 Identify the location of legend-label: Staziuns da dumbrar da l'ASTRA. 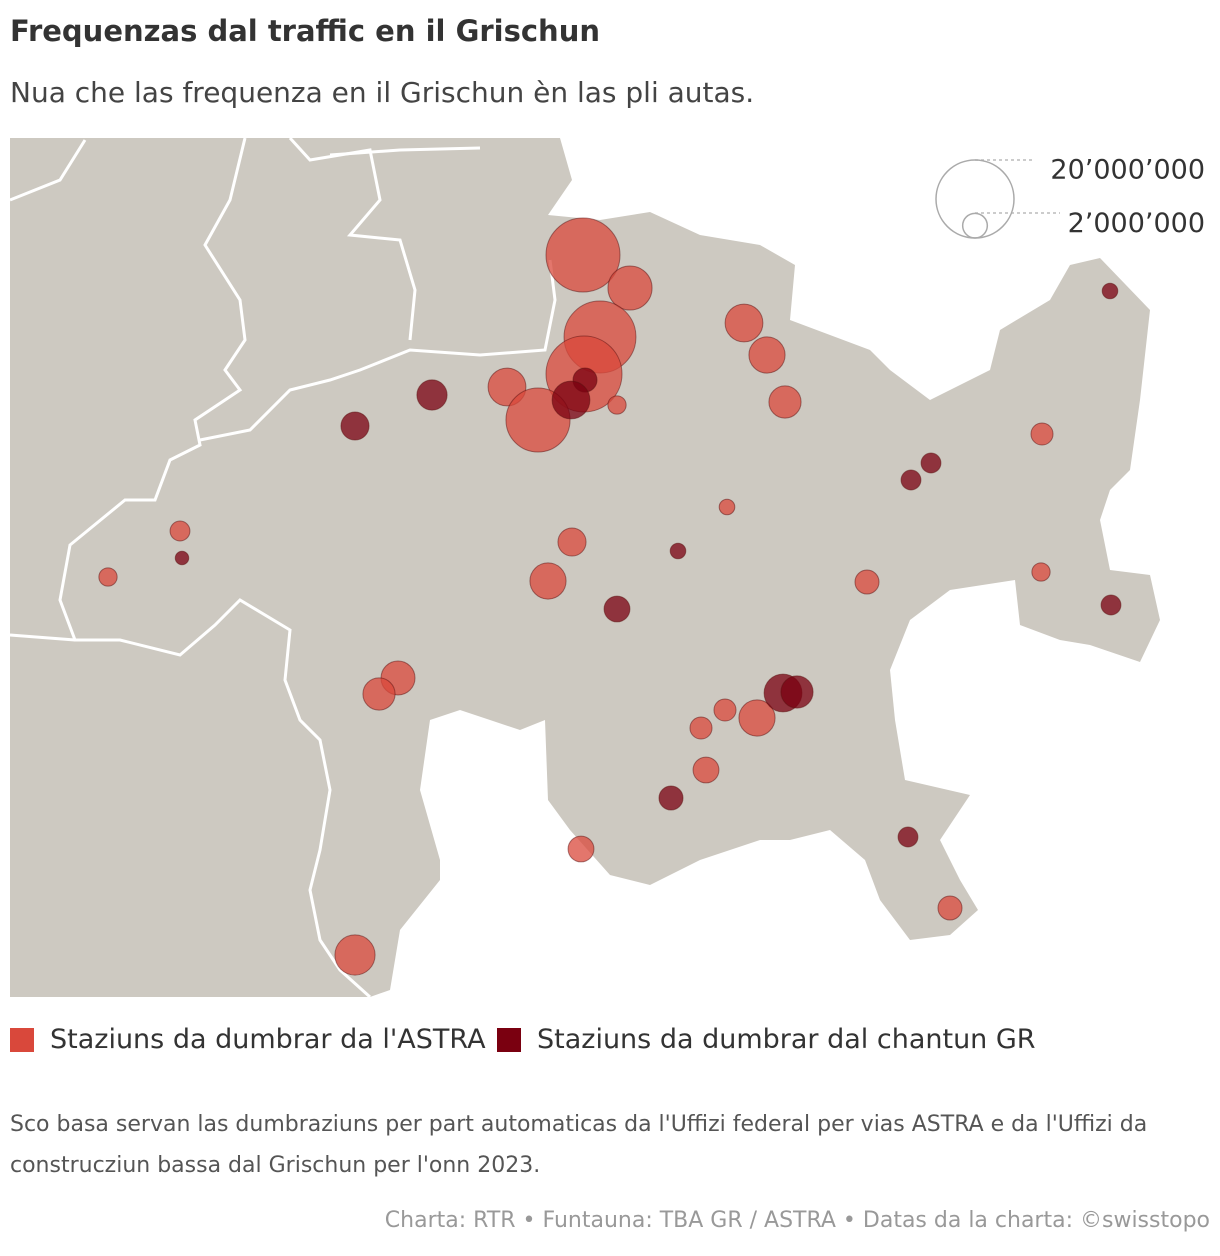
(268, 1039).